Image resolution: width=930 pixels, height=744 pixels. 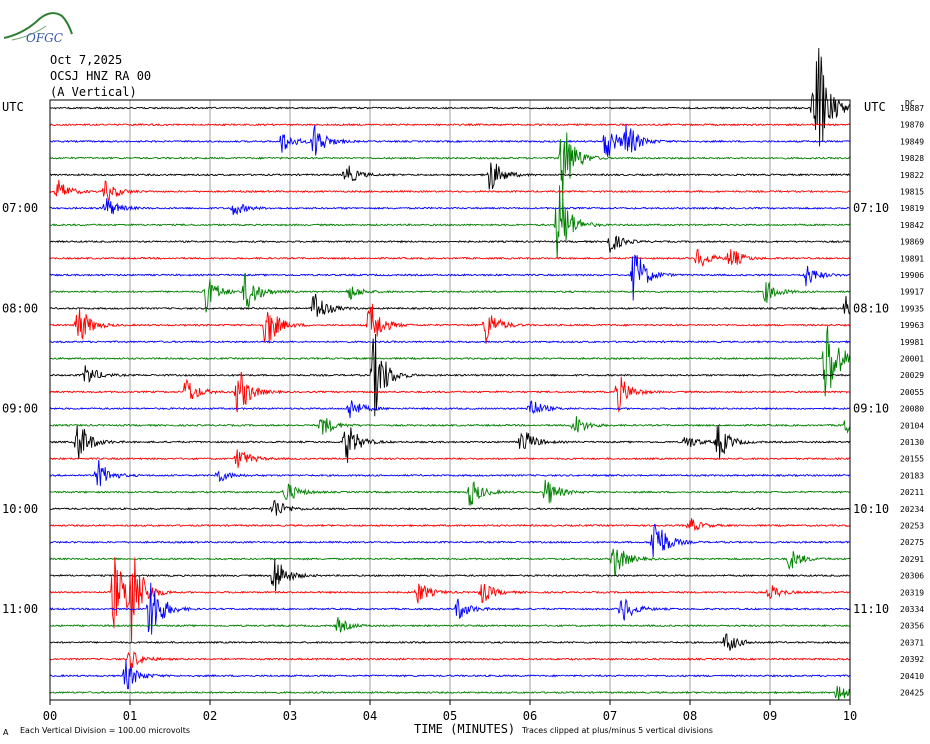 I want to click on x-tick-label: 05, so click(x=450, y=716).